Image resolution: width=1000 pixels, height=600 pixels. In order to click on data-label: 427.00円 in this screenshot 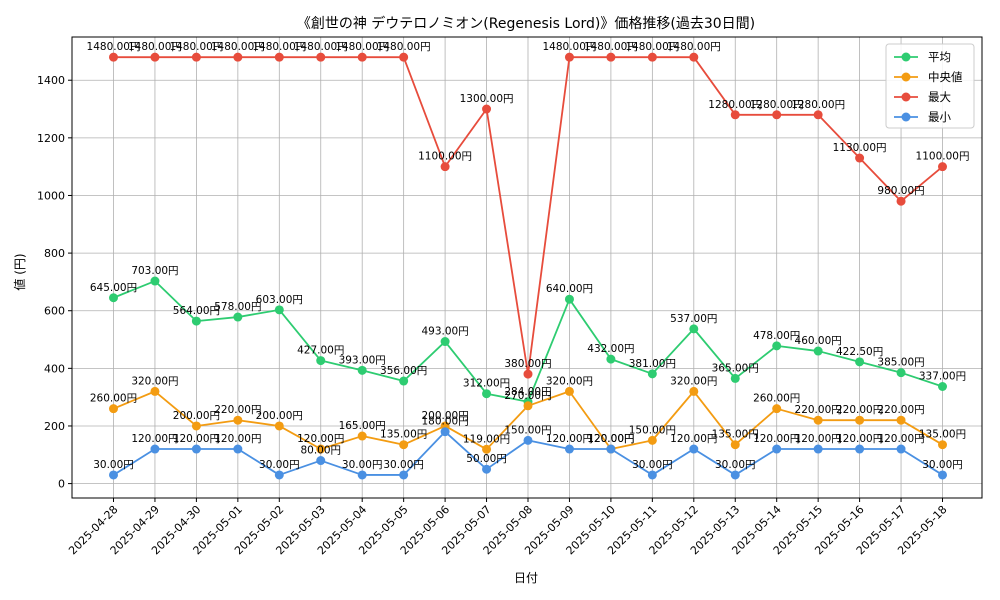, I will do `click(320, 351)`.